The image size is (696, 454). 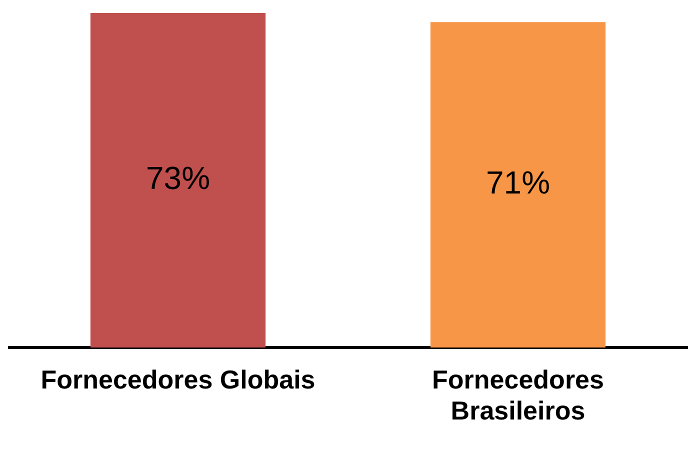 I want to click on x-tick-label: Fornecedores Globais, so click(x=178, y=379).